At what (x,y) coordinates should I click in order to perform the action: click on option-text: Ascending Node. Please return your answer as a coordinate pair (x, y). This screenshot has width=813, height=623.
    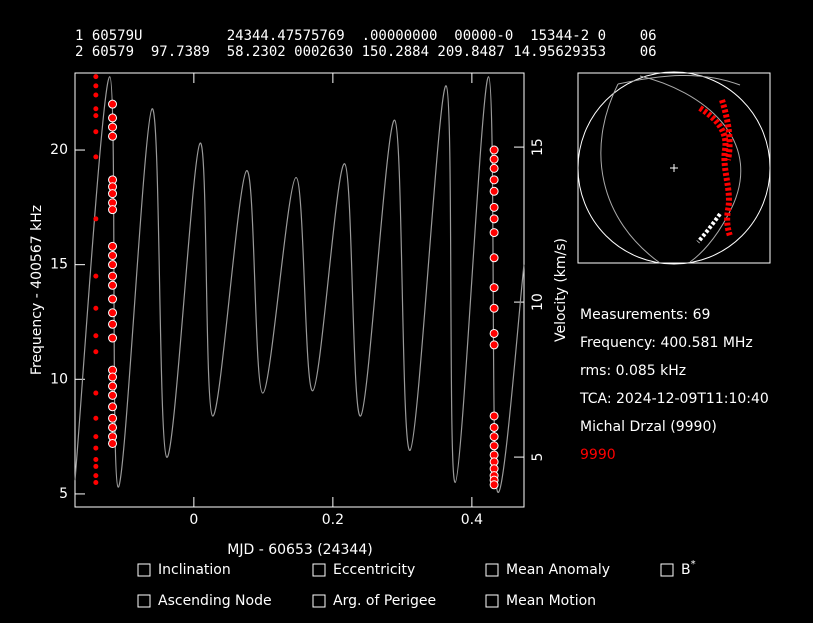
    Looking at the image, I should click on (215, 601).